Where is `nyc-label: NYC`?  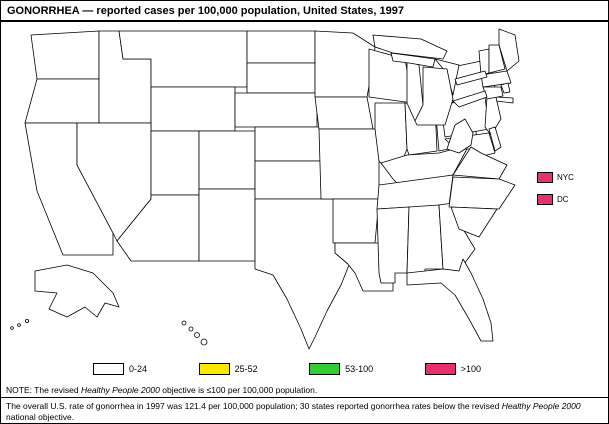
nyc-label: NYC is located at coordinates (565, 177).